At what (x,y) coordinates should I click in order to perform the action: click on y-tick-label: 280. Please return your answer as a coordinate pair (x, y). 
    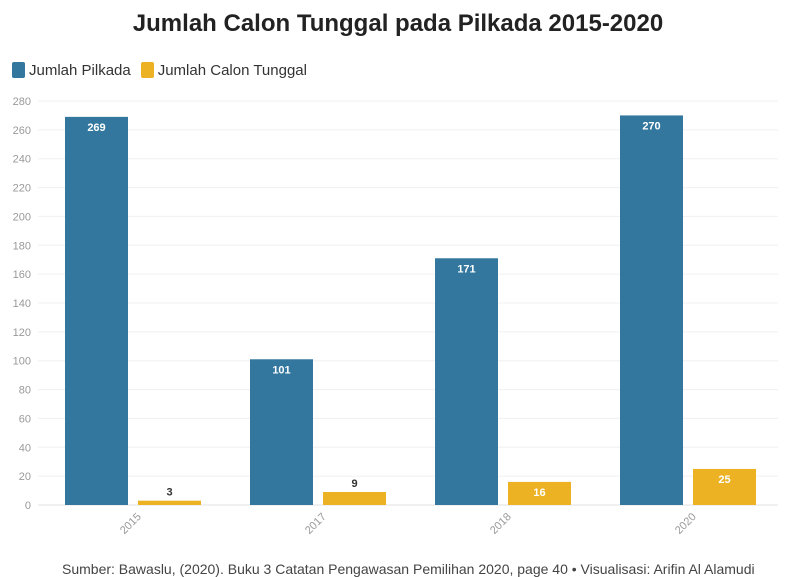
    Looking at the image, I should click on (22, 102).